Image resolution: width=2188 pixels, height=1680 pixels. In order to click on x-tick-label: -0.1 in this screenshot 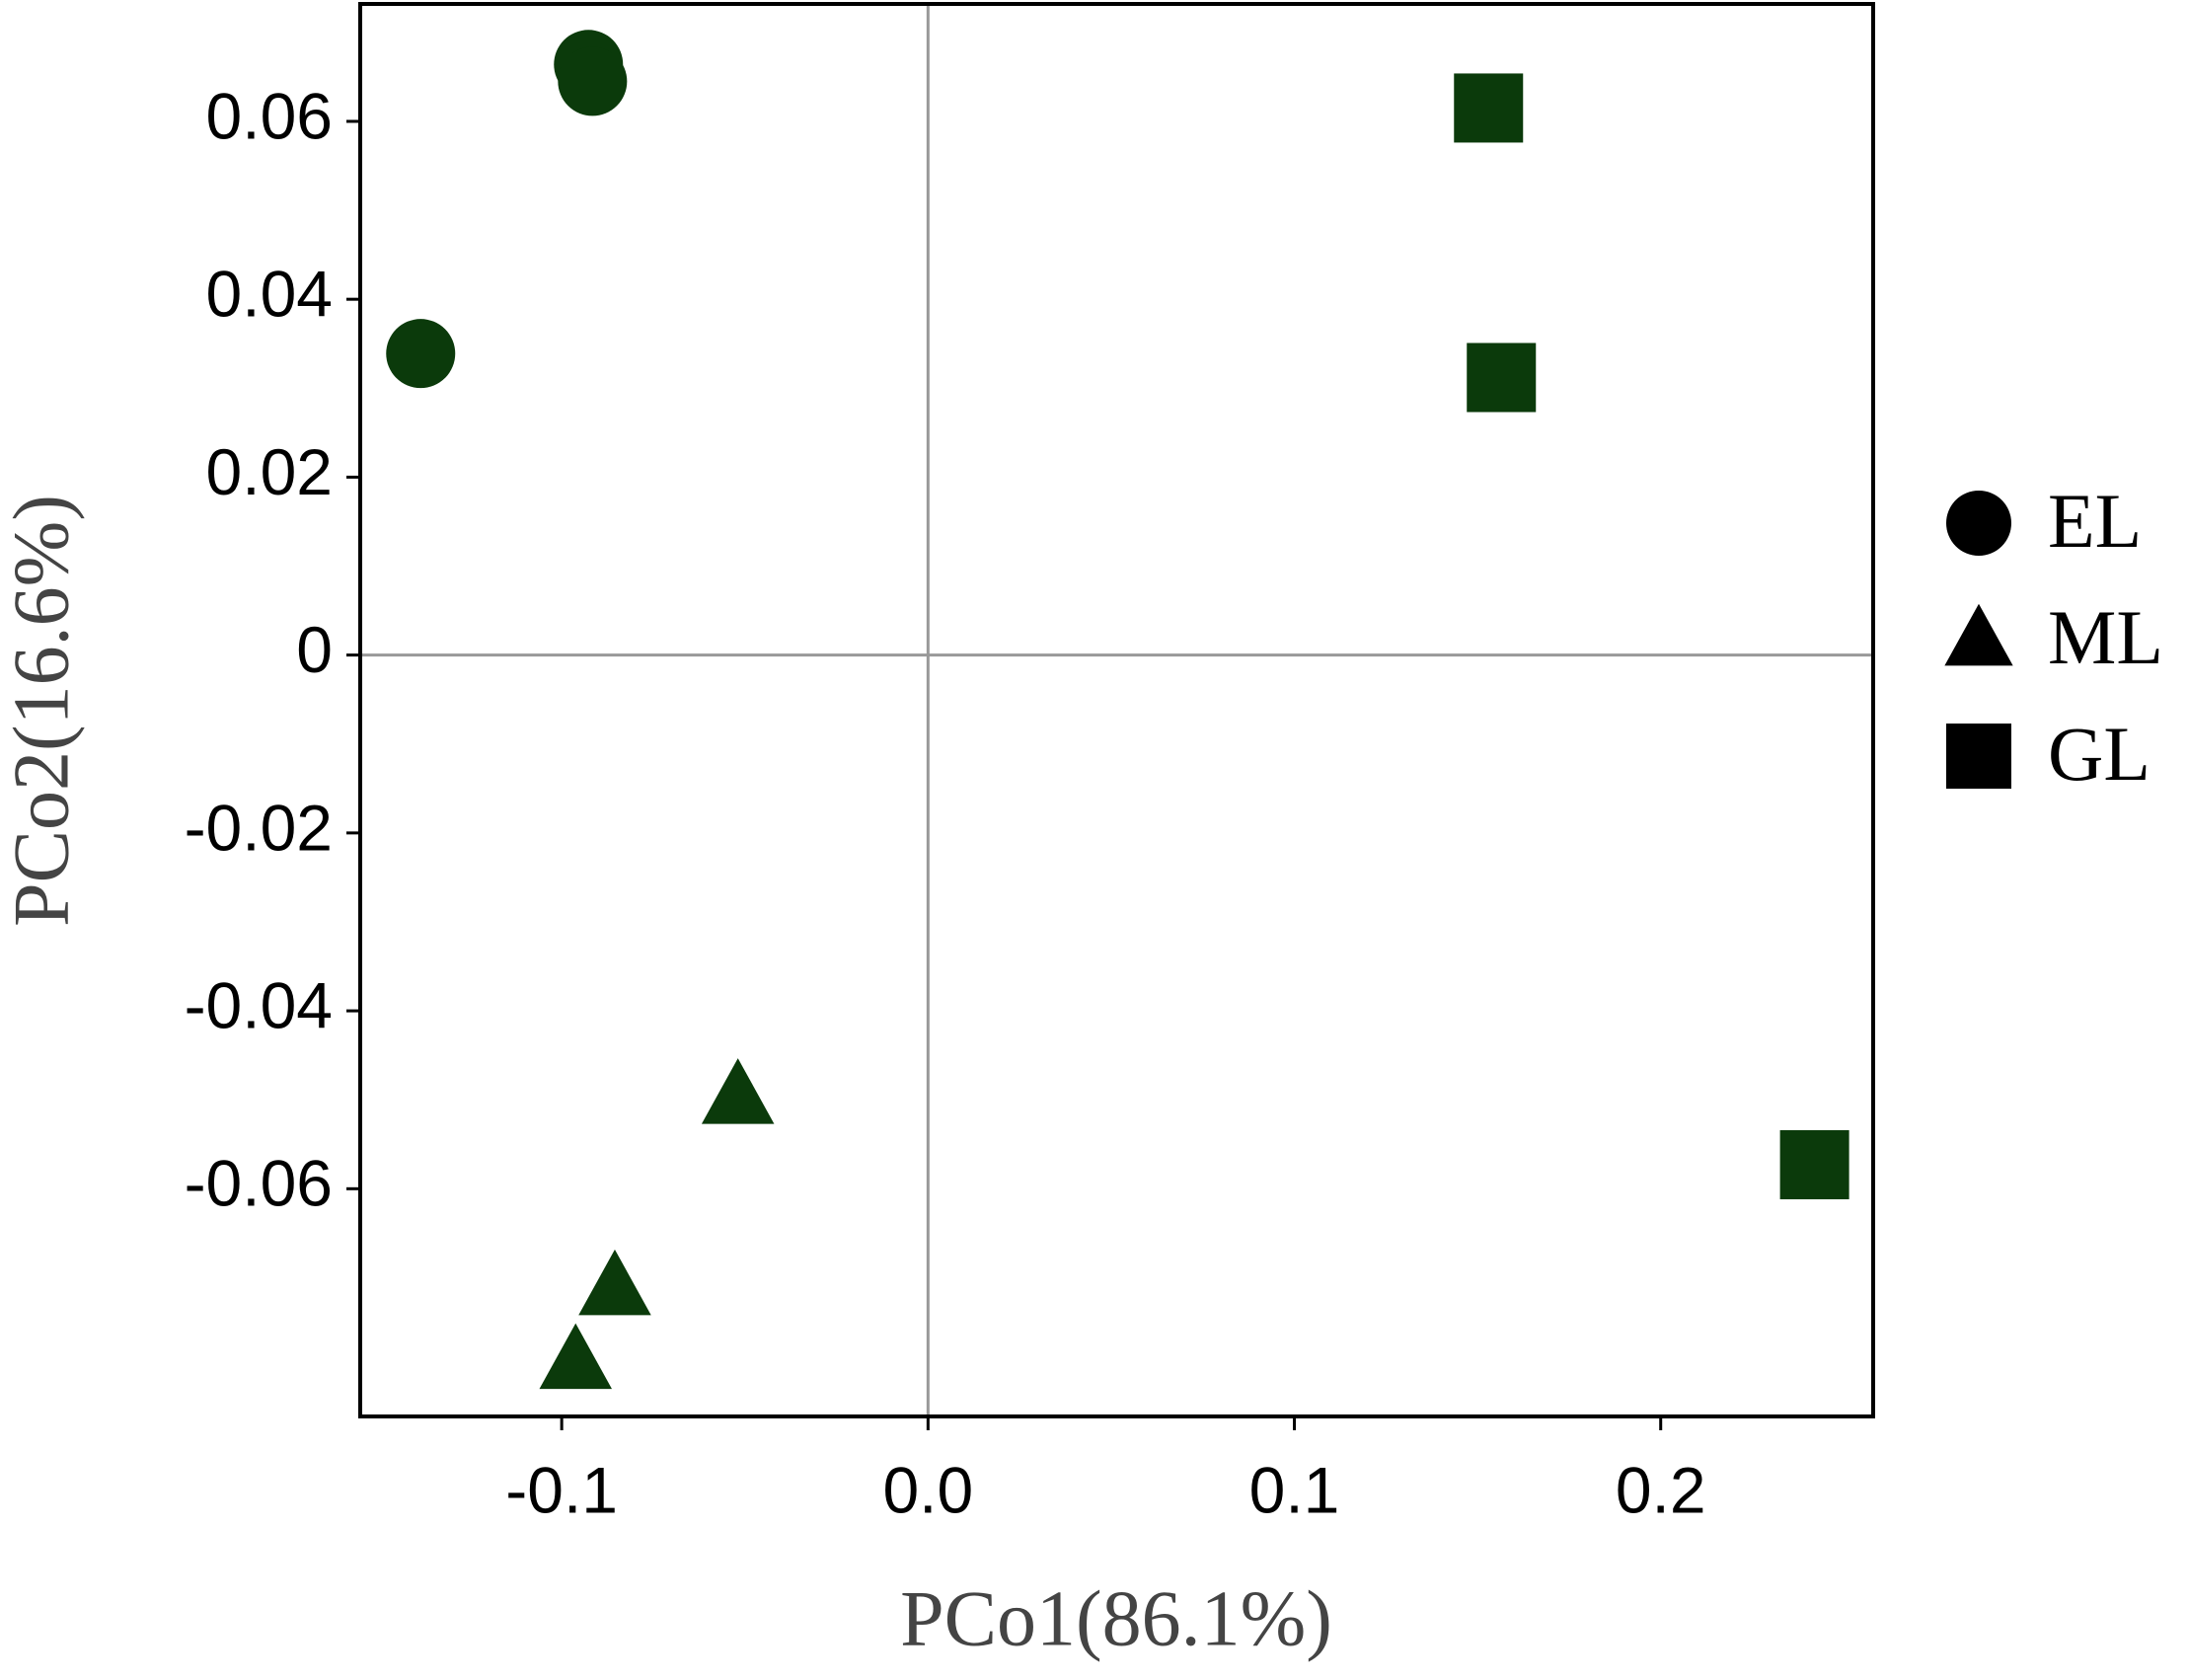, I will do `click(562, 1489)`.